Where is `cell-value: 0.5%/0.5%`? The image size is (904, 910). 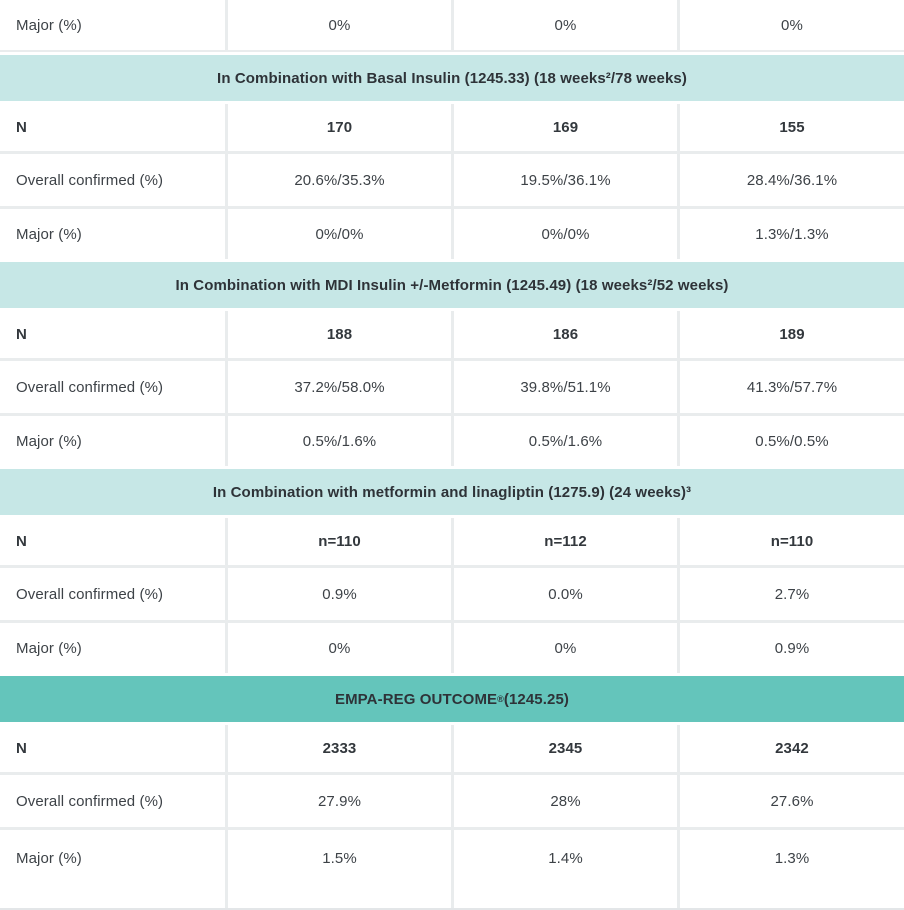 cell-value: 0.5%/0.5% is located at coordinates (790, 441).